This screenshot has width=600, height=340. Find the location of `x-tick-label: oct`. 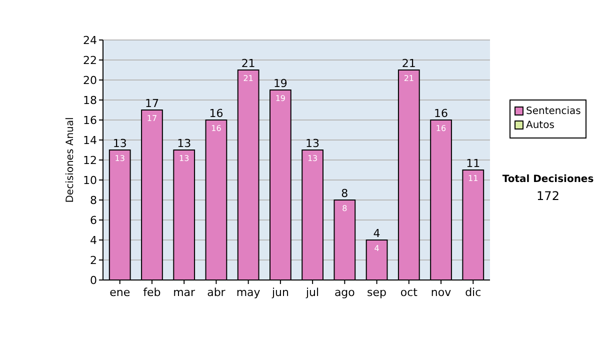

x-tick-label: oct is located at coordinates (409, 292).